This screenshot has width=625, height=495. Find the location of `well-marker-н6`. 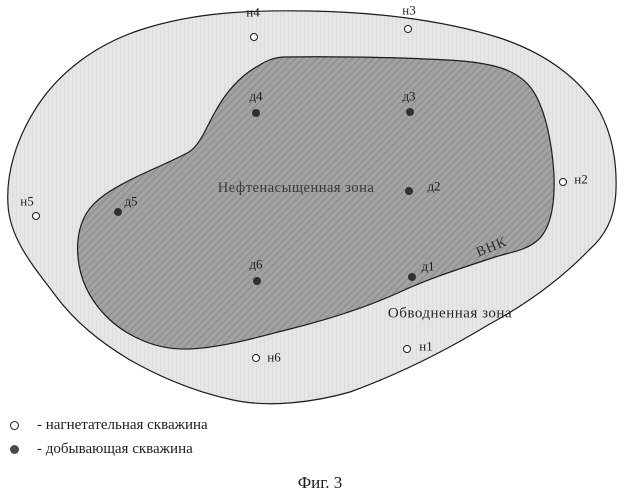

well-marker-н6 is located at coordinates (256, 358).